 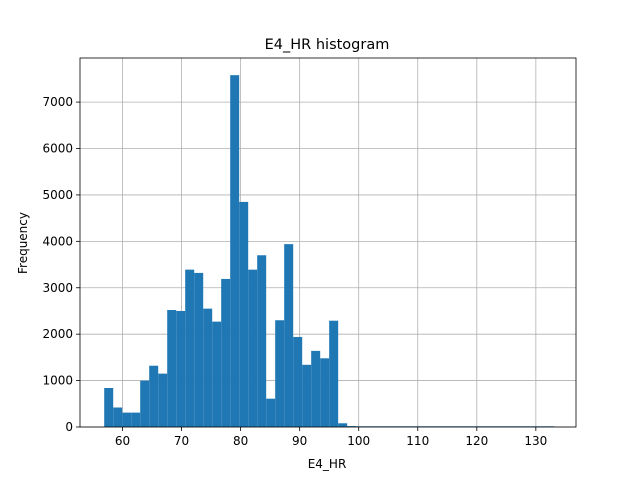 I want to click on y-tick-label: 5000, so click(x=57, y=195).